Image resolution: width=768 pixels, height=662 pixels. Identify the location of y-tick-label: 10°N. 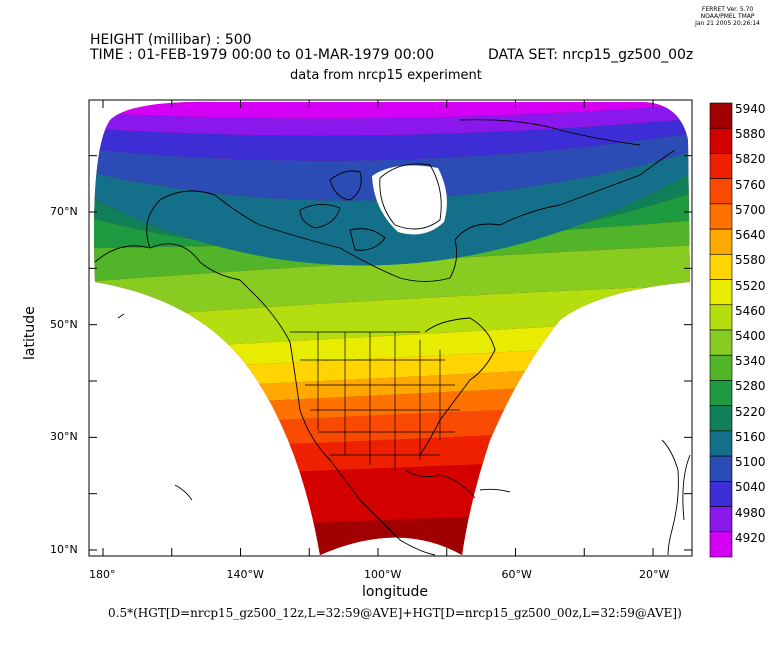
(64, 549).